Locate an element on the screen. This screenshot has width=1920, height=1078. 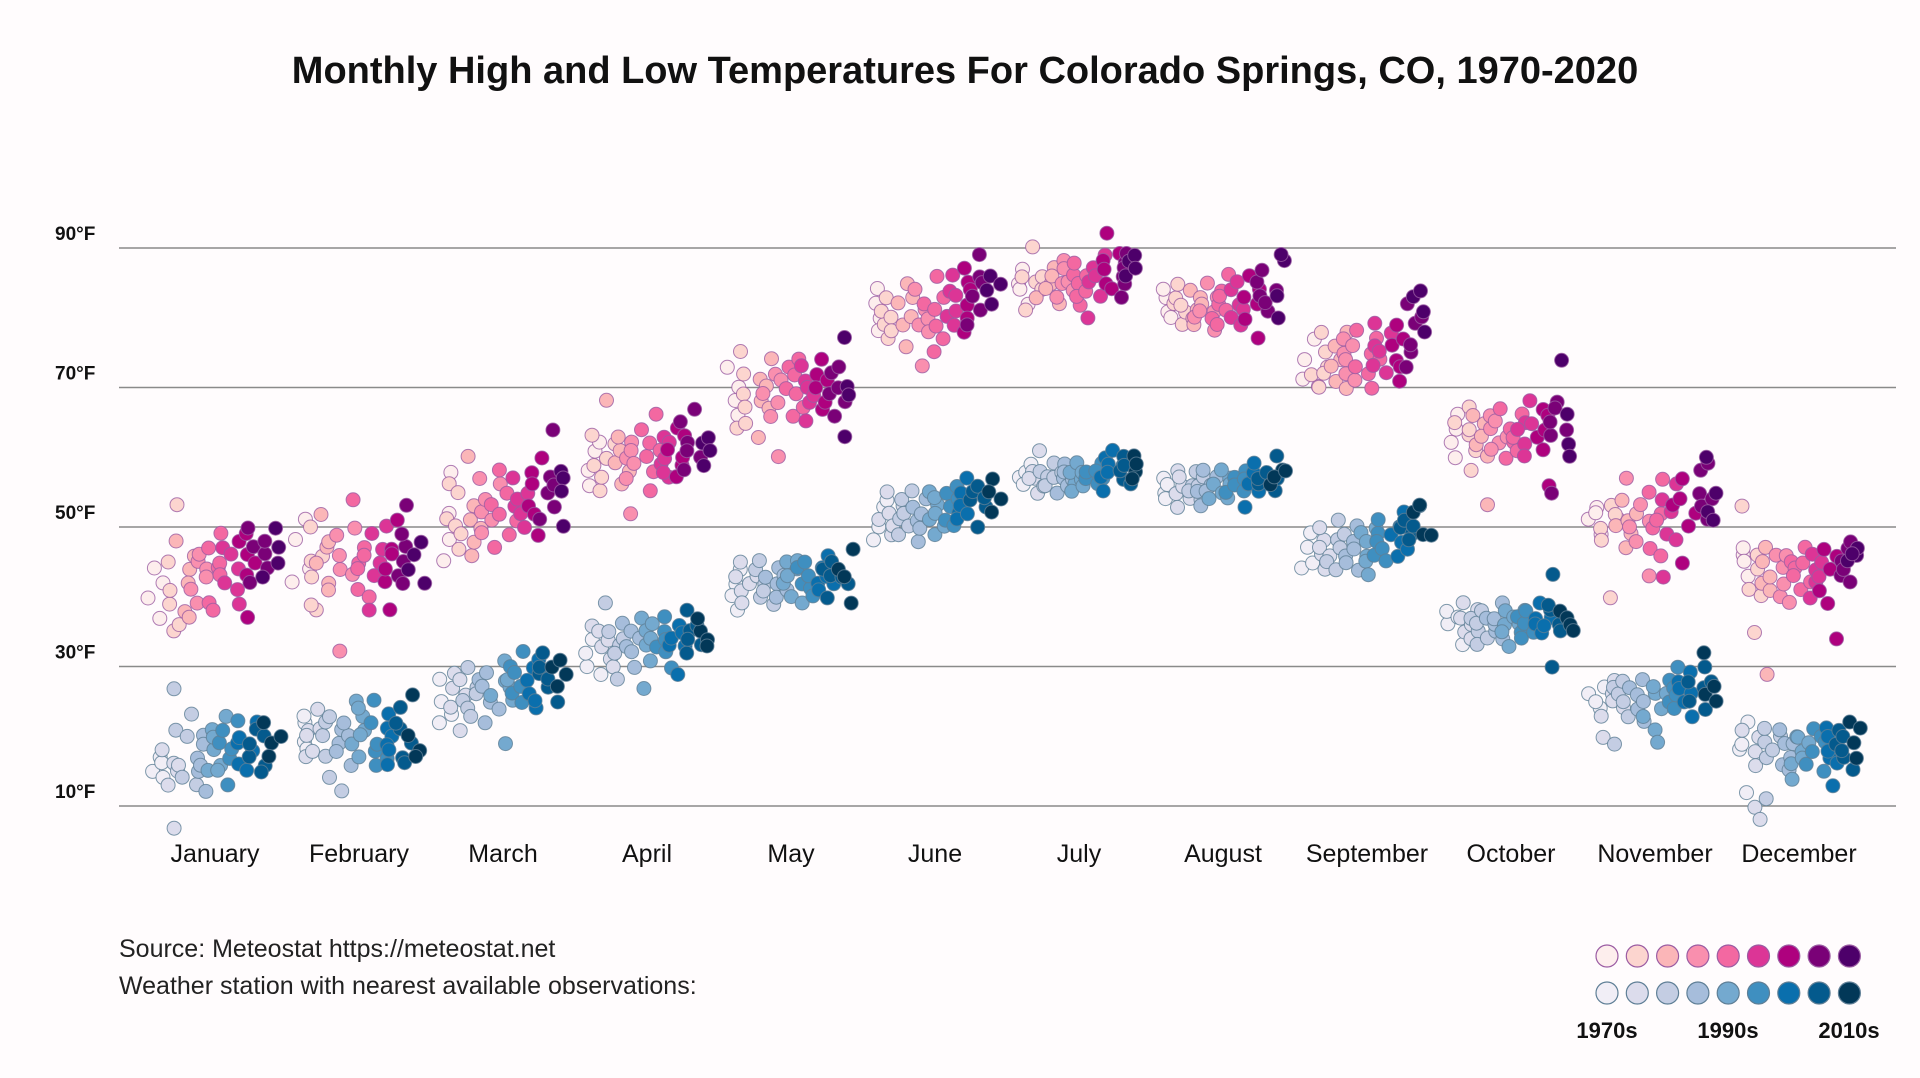
point-high-october-2014 is located at coordinates (1552, 493).